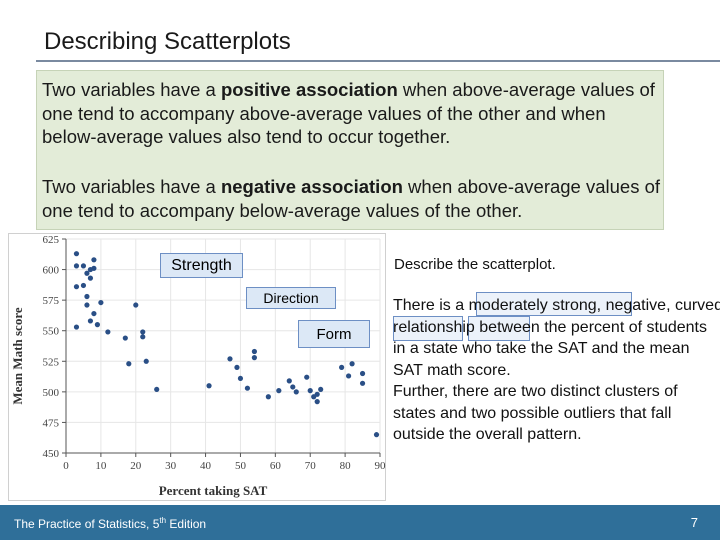  Describe the element at coordinates (51, 332) in the screenshot. I see `y-tick-label: 550` at that location.